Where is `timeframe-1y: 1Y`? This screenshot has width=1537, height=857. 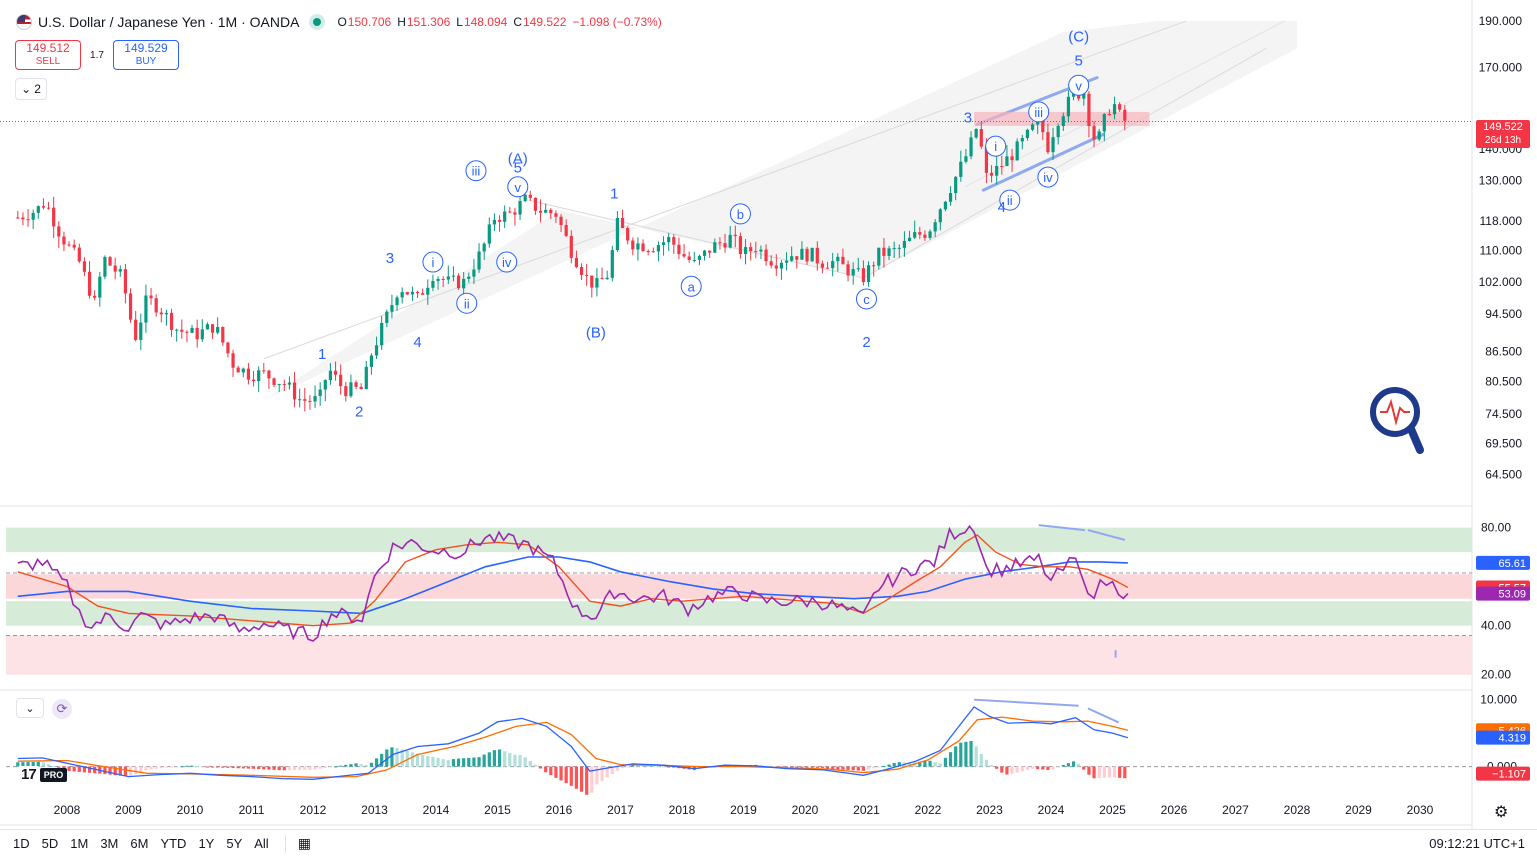 timeframe-1y: 1Y is located at coordinates (206, 843).